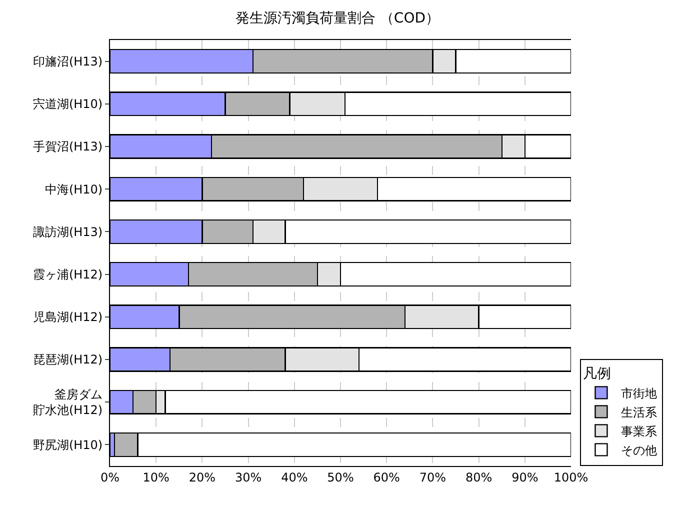 Image resolution: width=675 pixels, height=506 pixels. Describe the element at coordinates (639, 450) in the screenshot. I see `legend-label: その他` at that location.